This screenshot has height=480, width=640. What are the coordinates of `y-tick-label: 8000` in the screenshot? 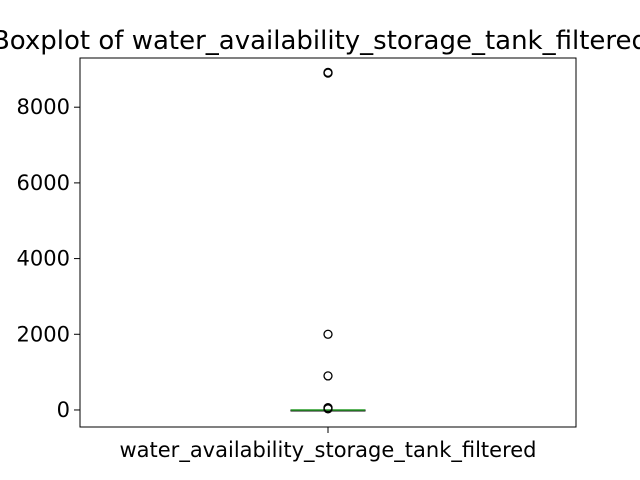 It's located at (43, 107).